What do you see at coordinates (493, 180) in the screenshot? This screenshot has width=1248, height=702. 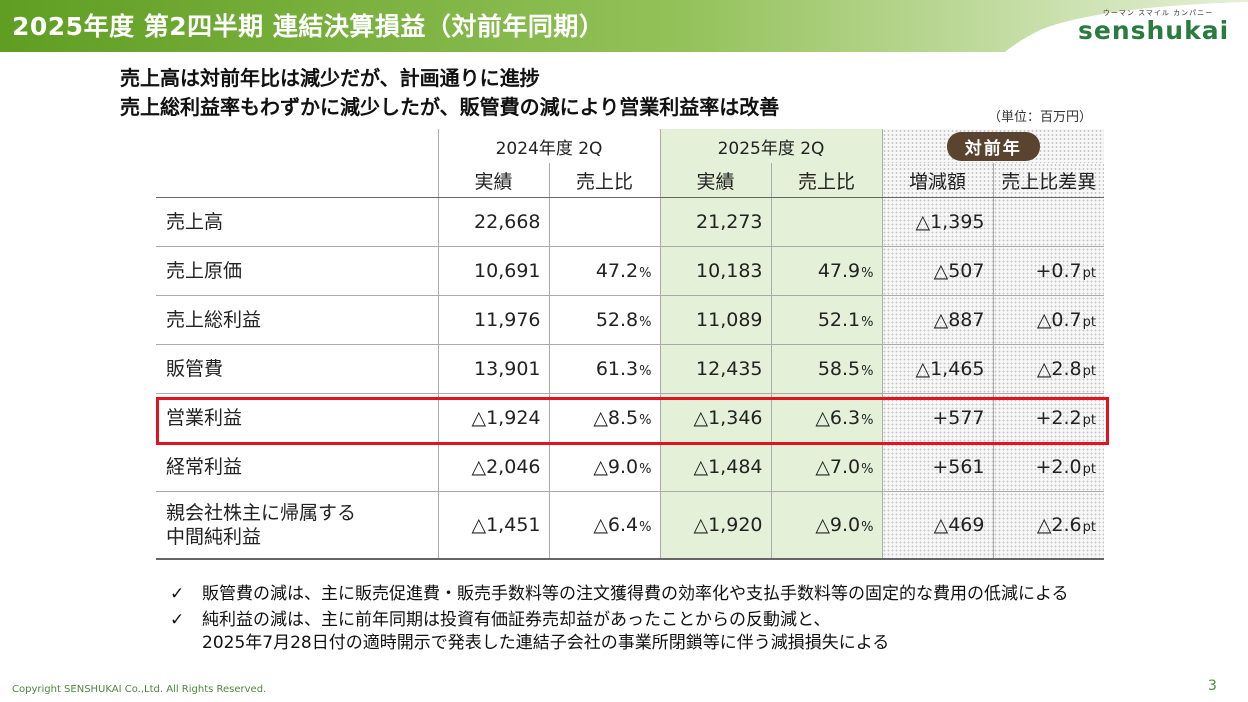 I see `header-prev-actual: 実績` at bounding box center [493, 180].